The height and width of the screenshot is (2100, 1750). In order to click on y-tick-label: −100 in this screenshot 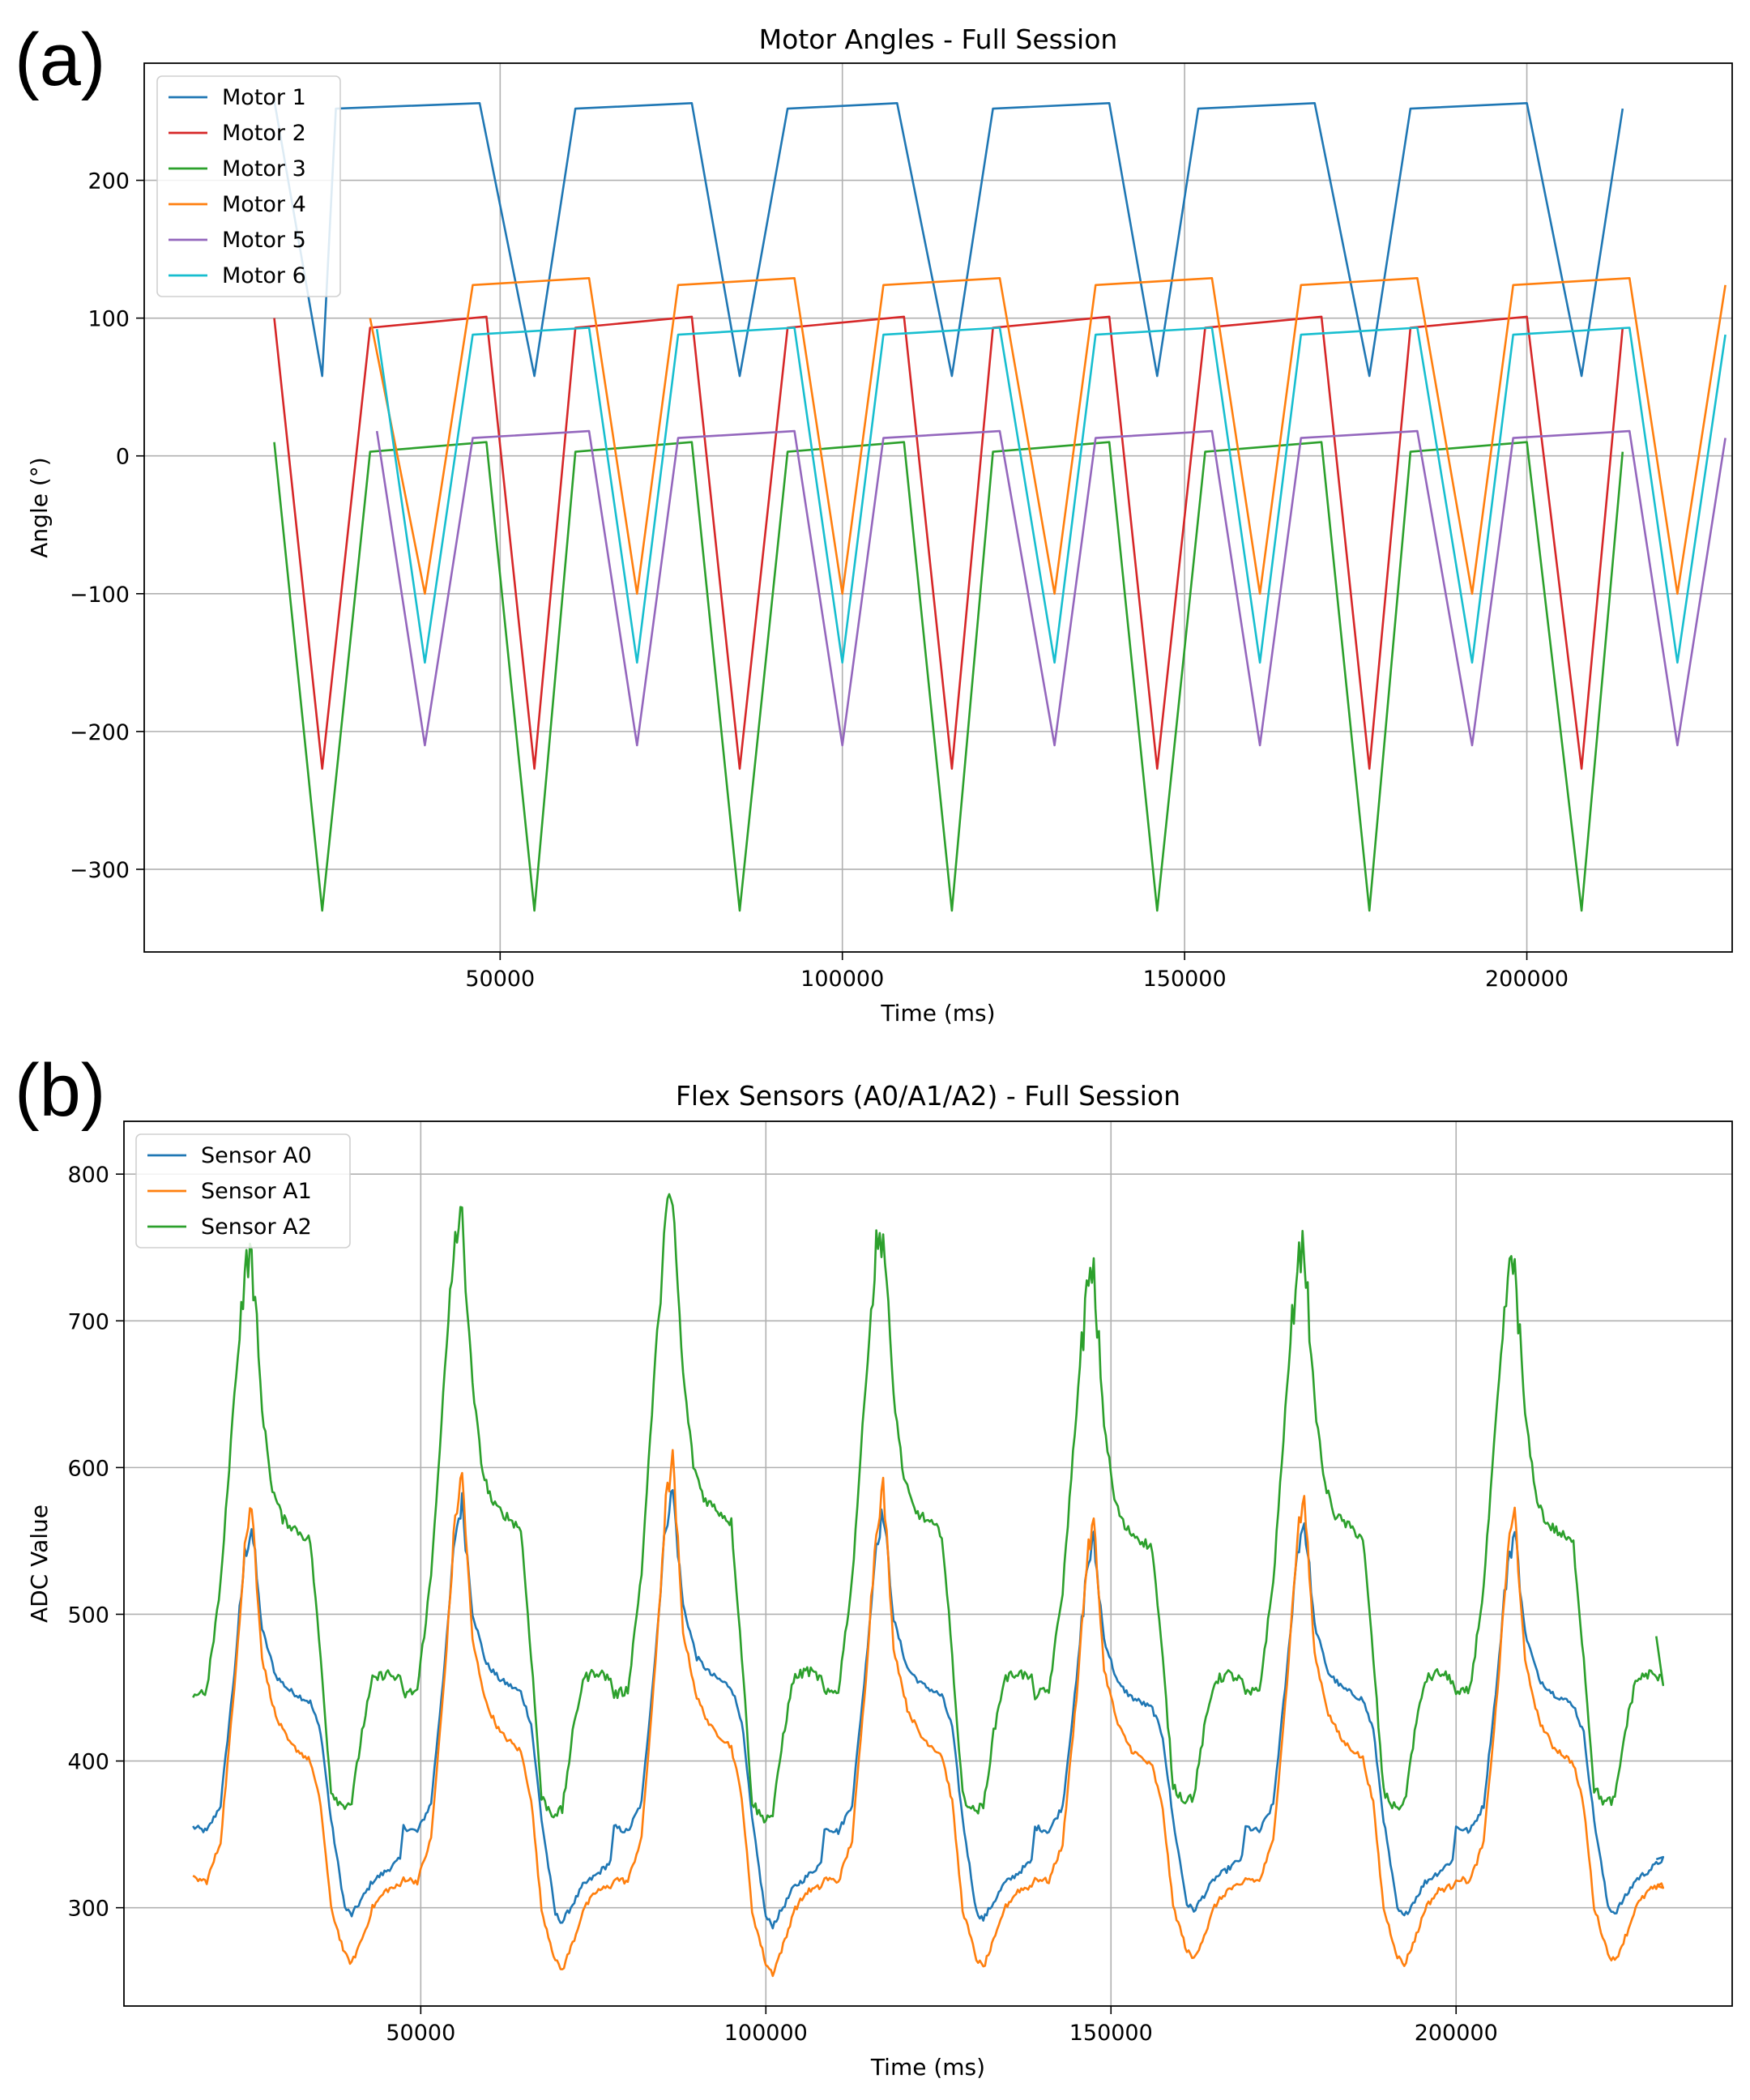, I will do `click(100, 595)`.